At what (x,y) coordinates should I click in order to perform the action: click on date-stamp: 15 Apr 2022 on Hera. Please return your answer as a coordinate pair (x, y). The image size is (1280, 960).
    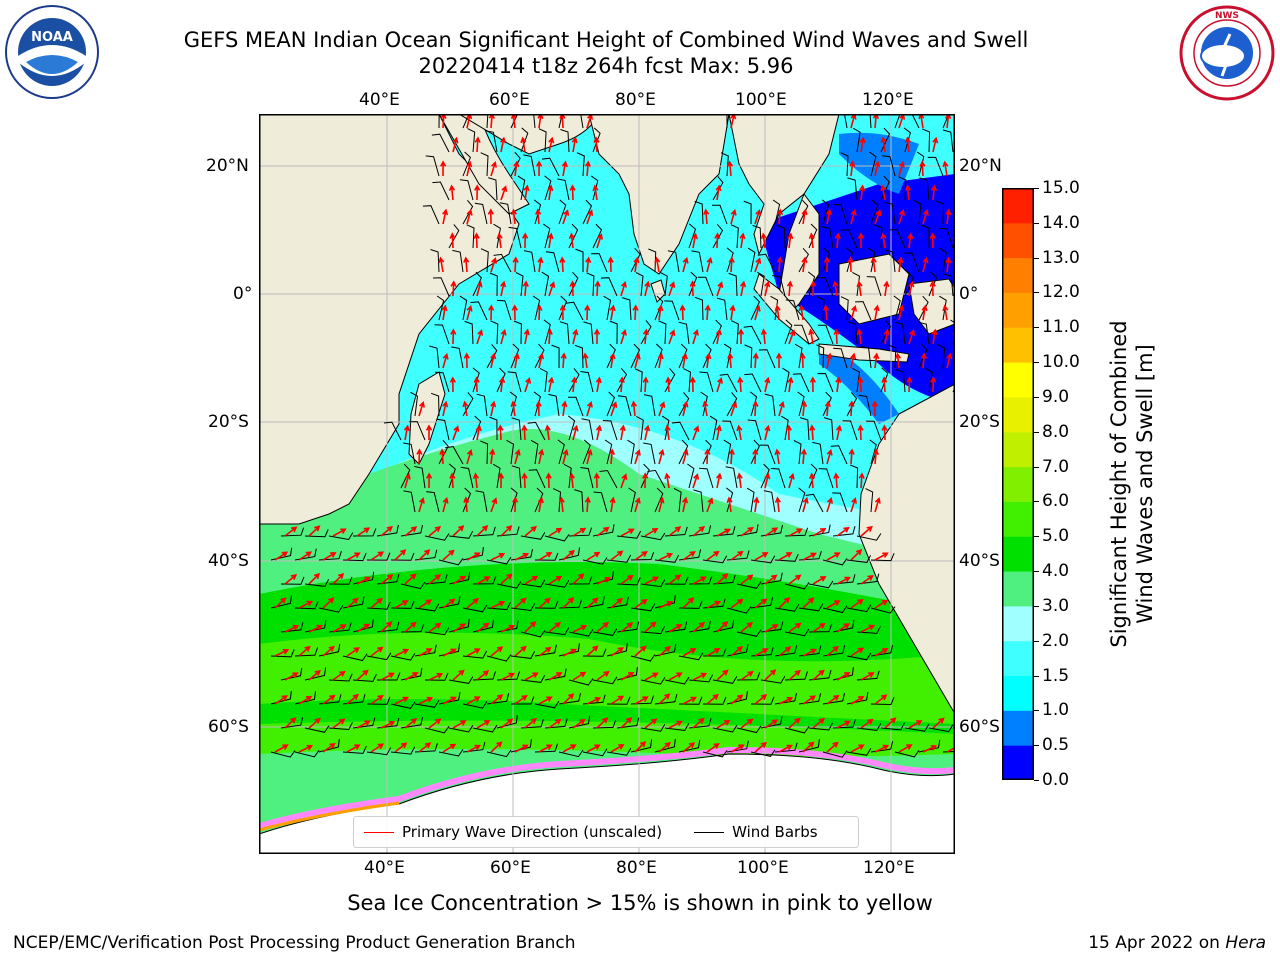
    Looking at the image, I should click on (1177, 943).